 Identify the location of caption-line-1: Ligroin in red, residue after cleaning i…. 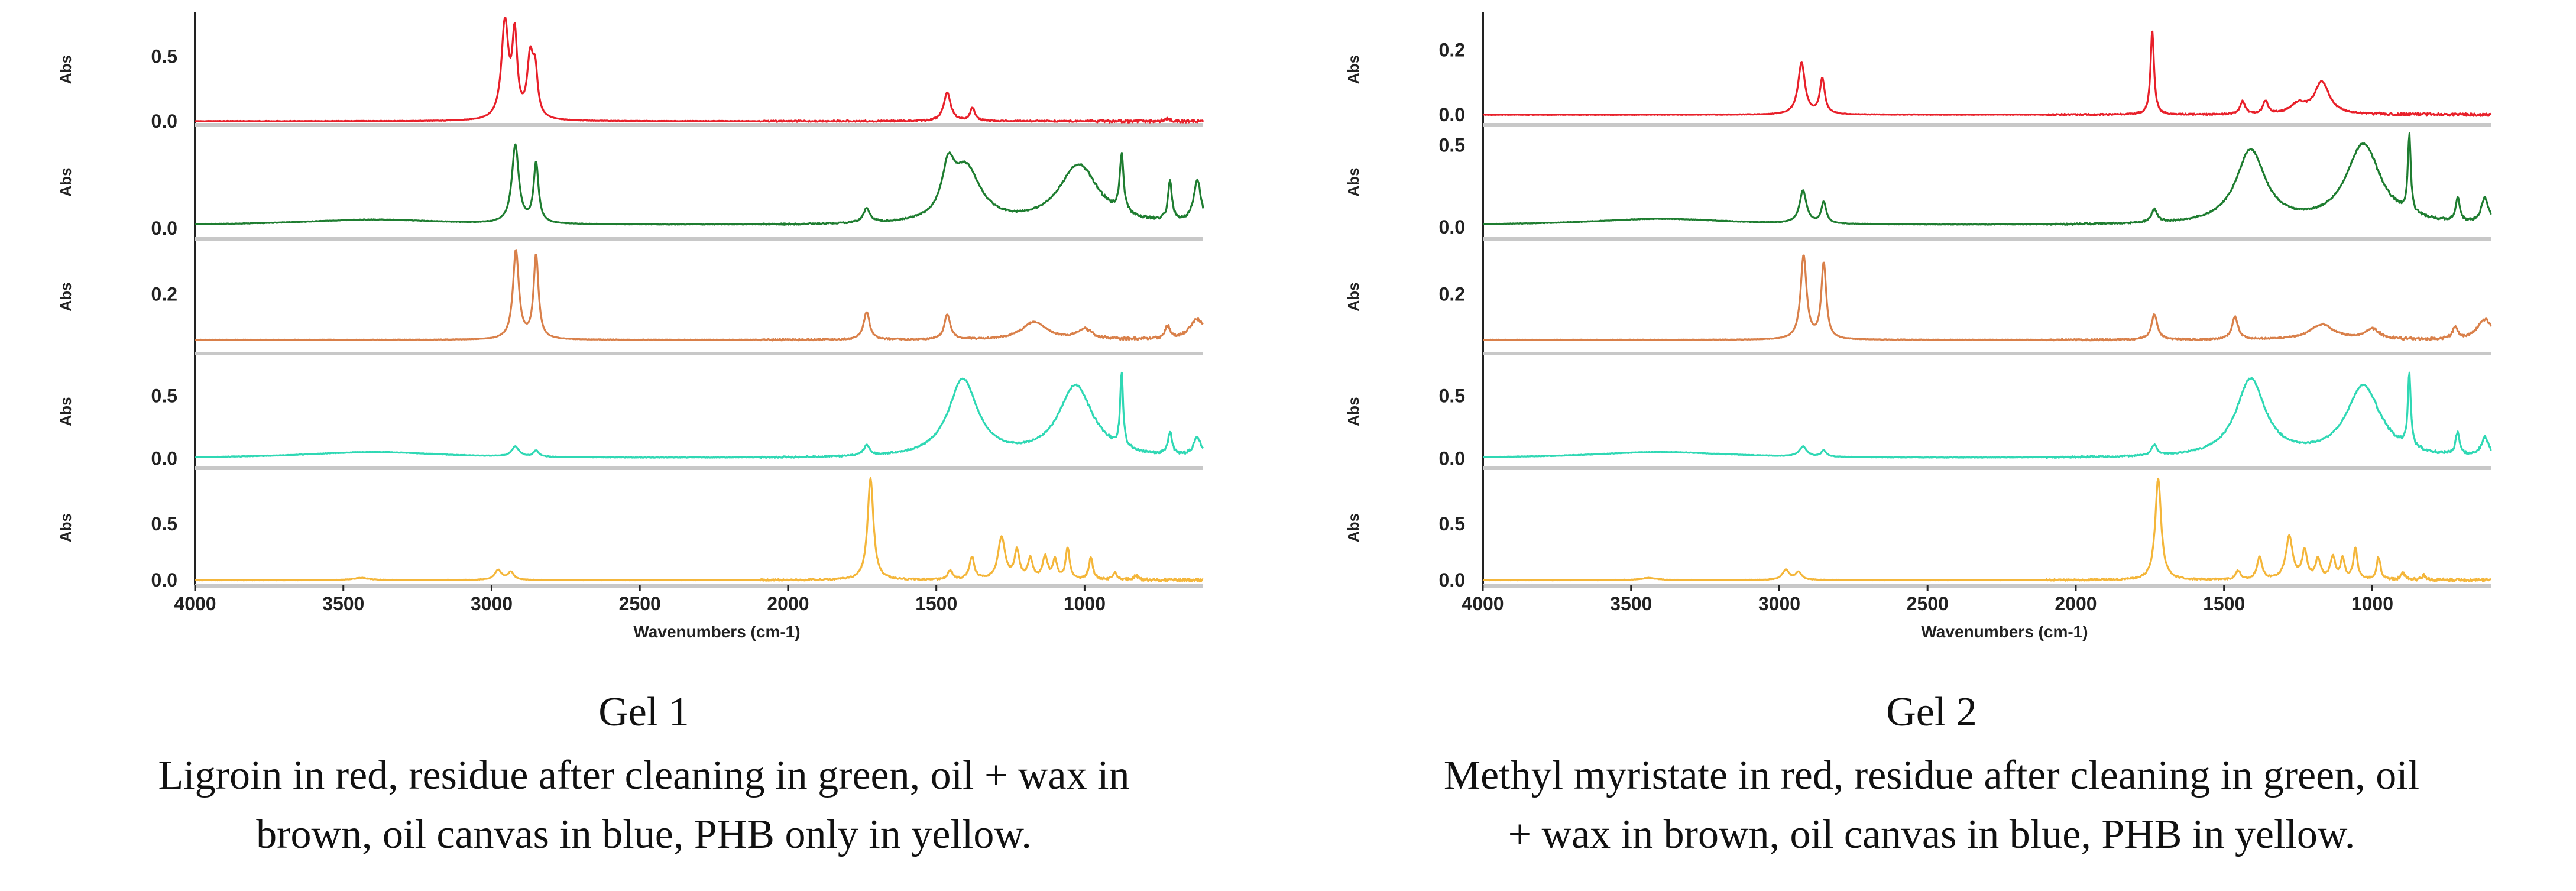
(644, 775).